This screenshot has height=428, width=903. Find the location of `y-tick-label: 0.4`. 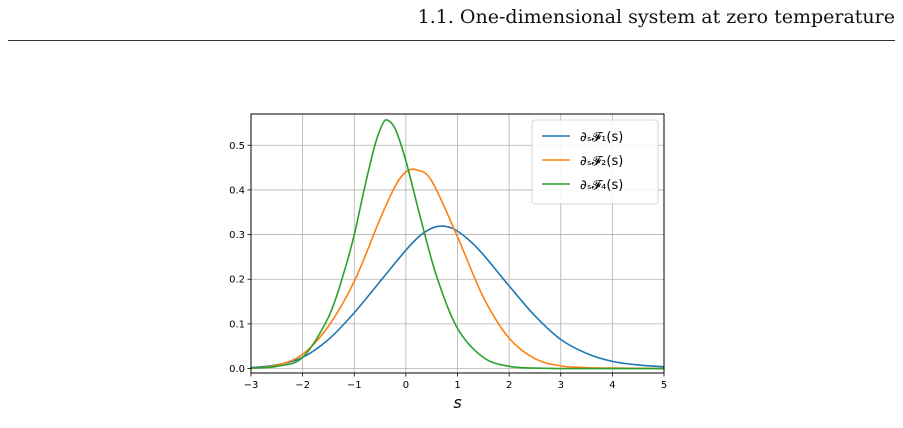

y-tick-label: 0.4 is located at coordinates (237, 190).